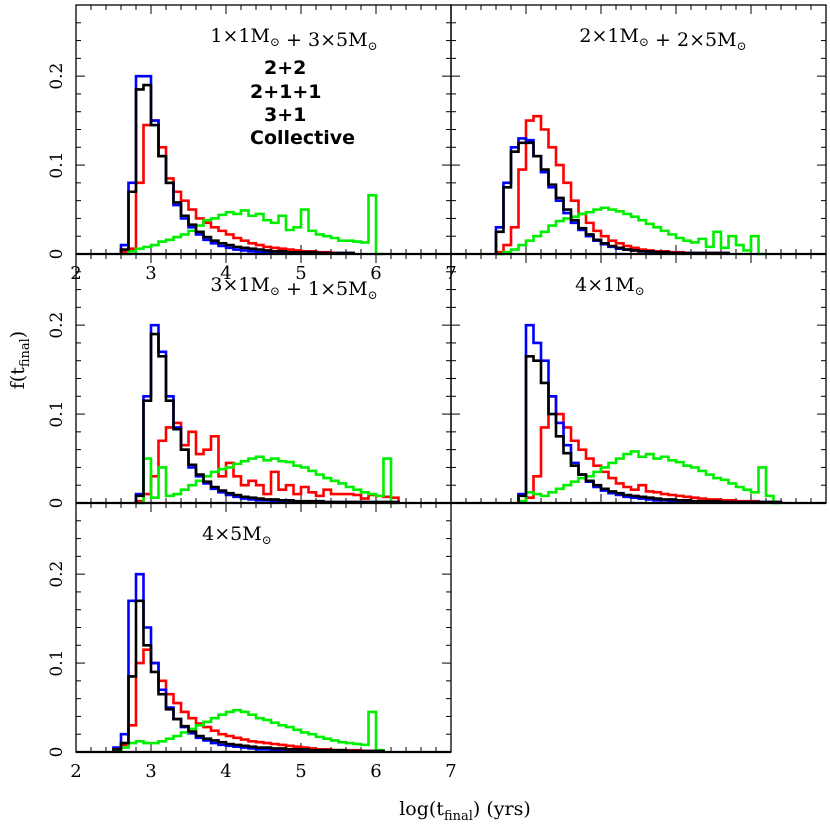 The height and width of the screenshot is (832, 830). I want to click on panel-title: 2×1M⊙ + 2×5M⊙, so click(662, 39).